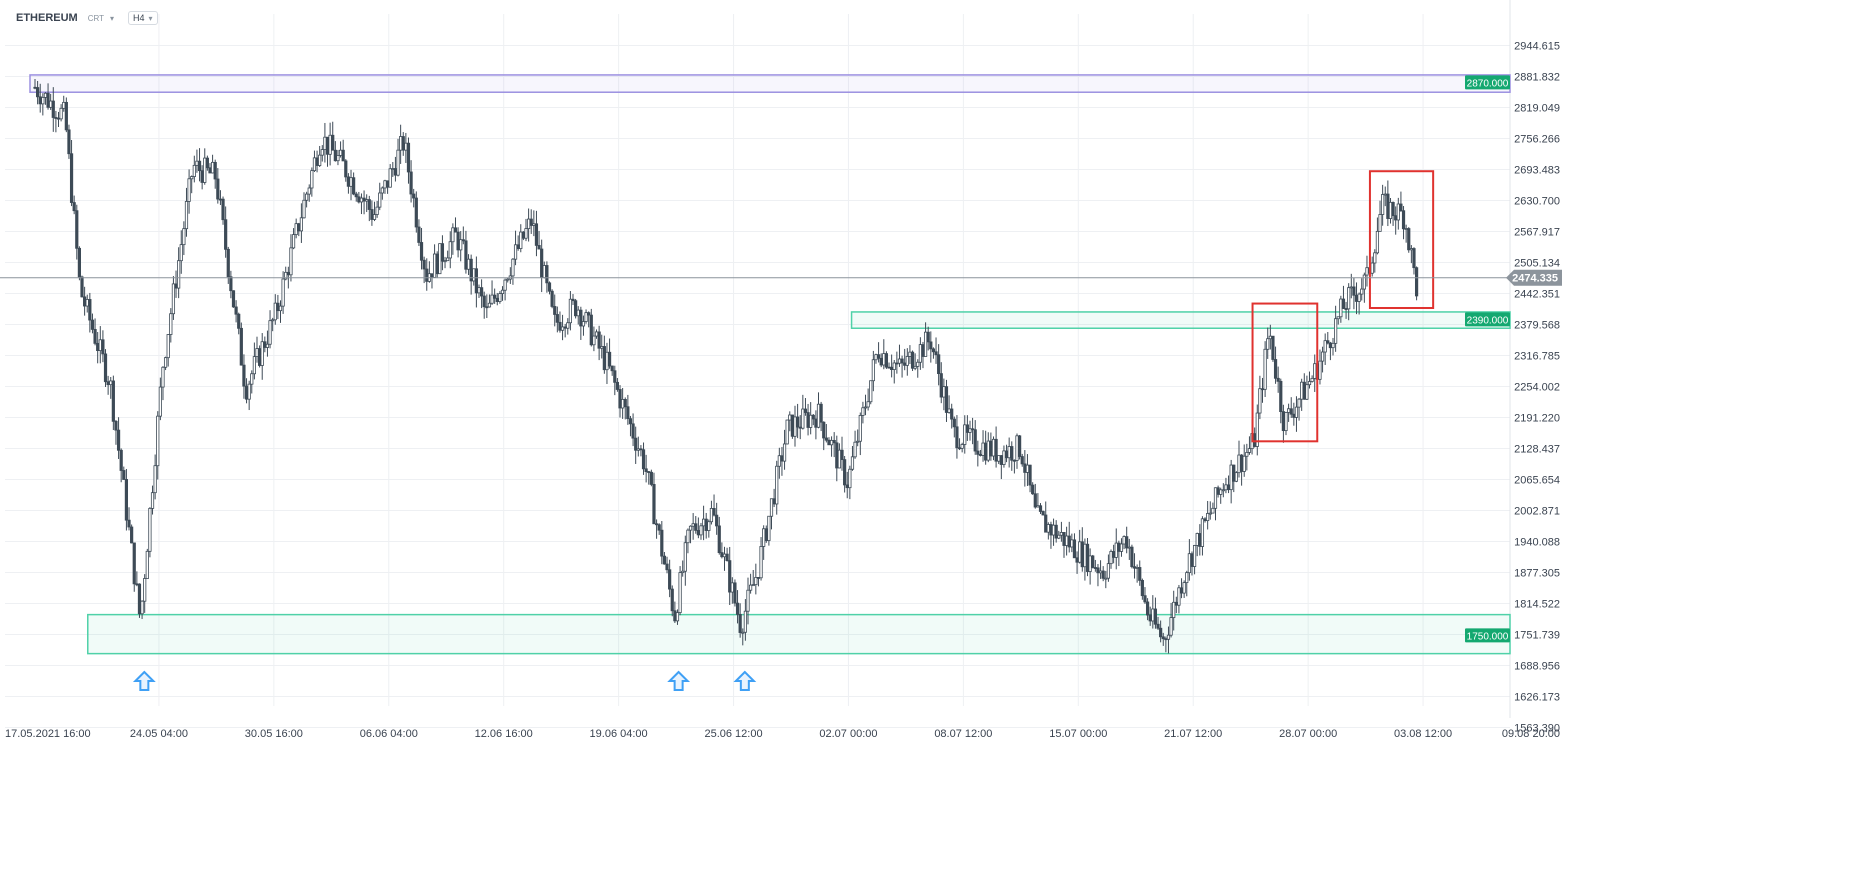  What do you see at coordinates (1193, 734) in the screenshot?
I see `x-tick-label: 21.07 12:00` at bounding box center [1193, 734].